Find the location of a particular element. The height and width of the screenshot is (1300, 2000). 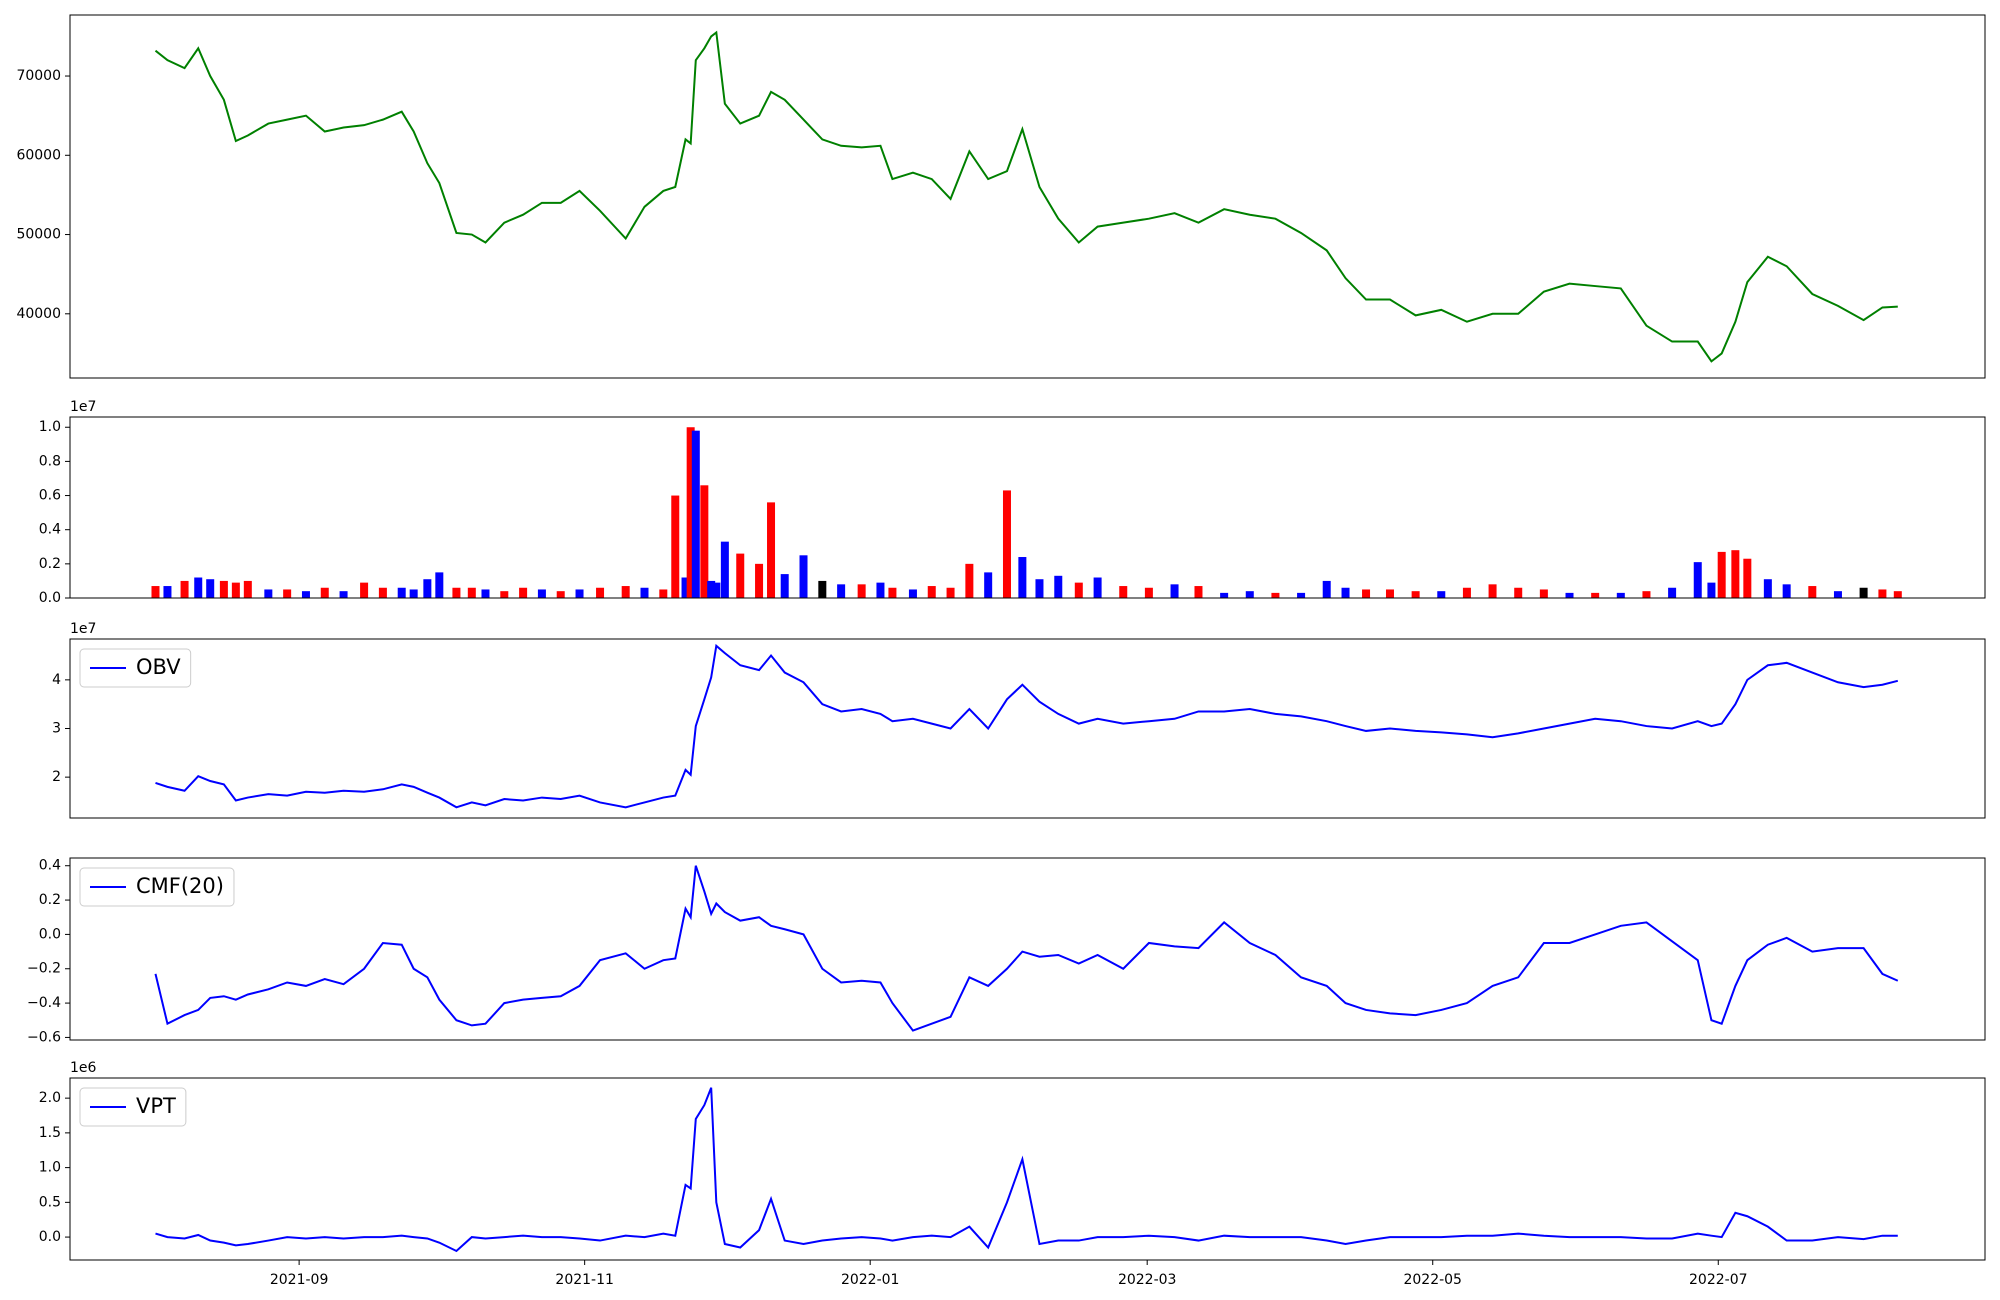

legend: VPT is located at coordinates (133, 1107).